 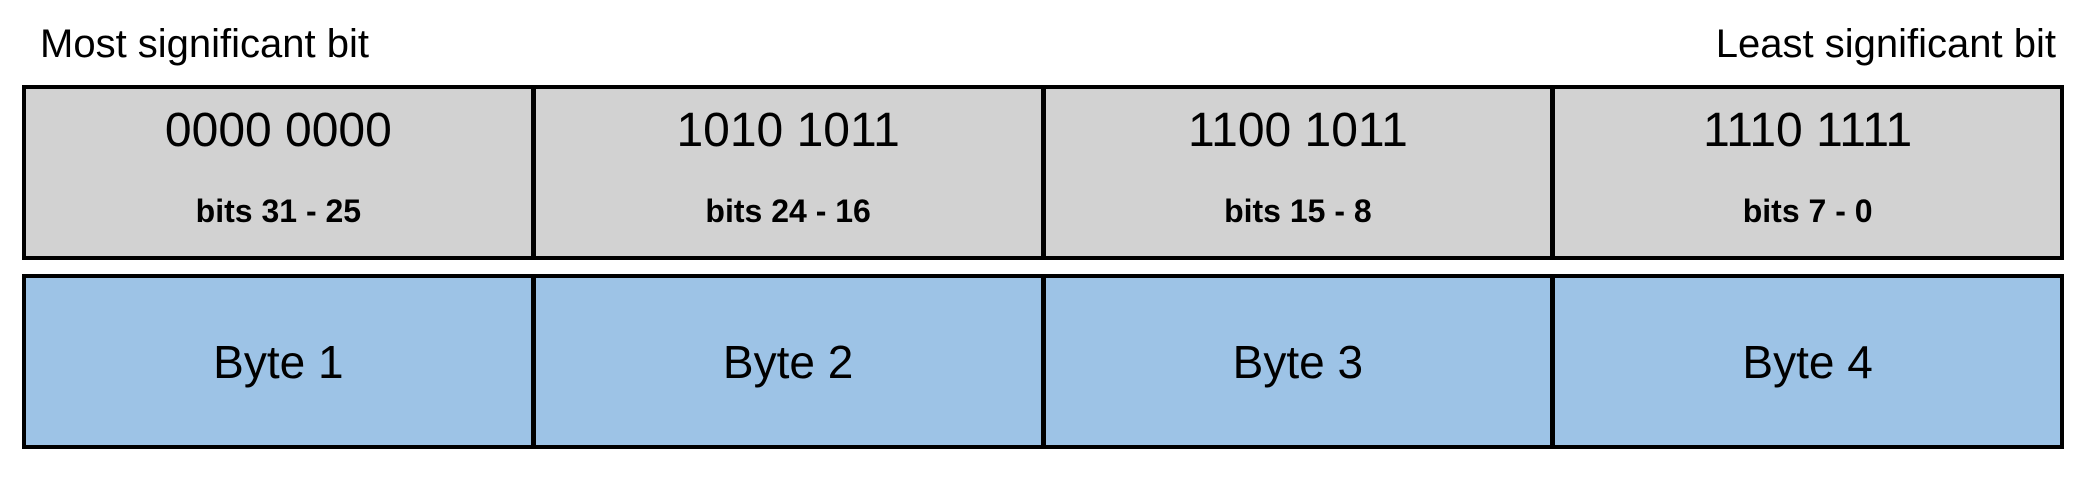 I want to click on bit-range-label: bits 24 - 16, so click(x=788, y=211).